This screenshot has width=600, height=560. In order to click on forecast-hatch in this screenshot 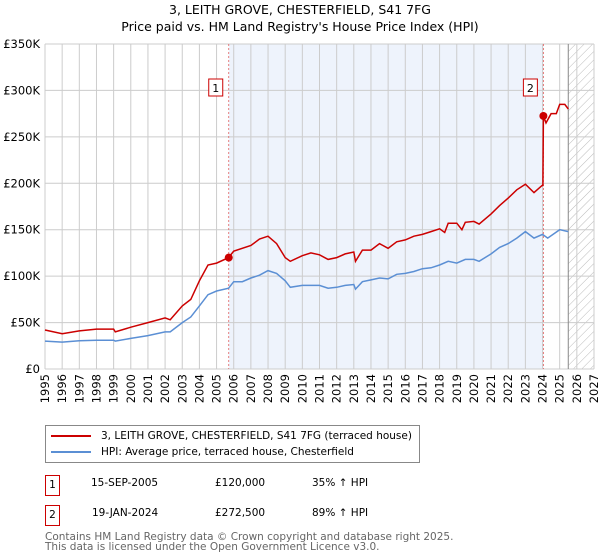, I will do `click(581, 206)`.